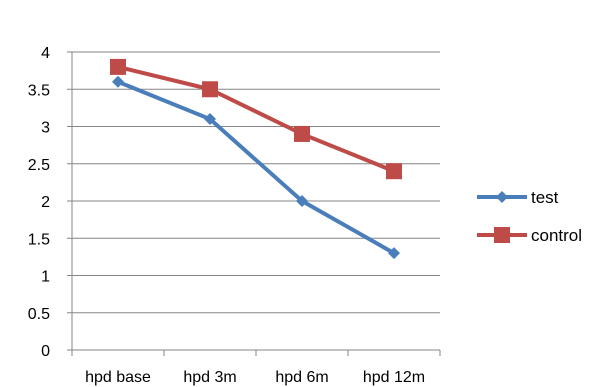 Image resolution: width=606 pixels, height=387 pixels. I want to click on y-tick-label: 3.5, so click(39, 90).